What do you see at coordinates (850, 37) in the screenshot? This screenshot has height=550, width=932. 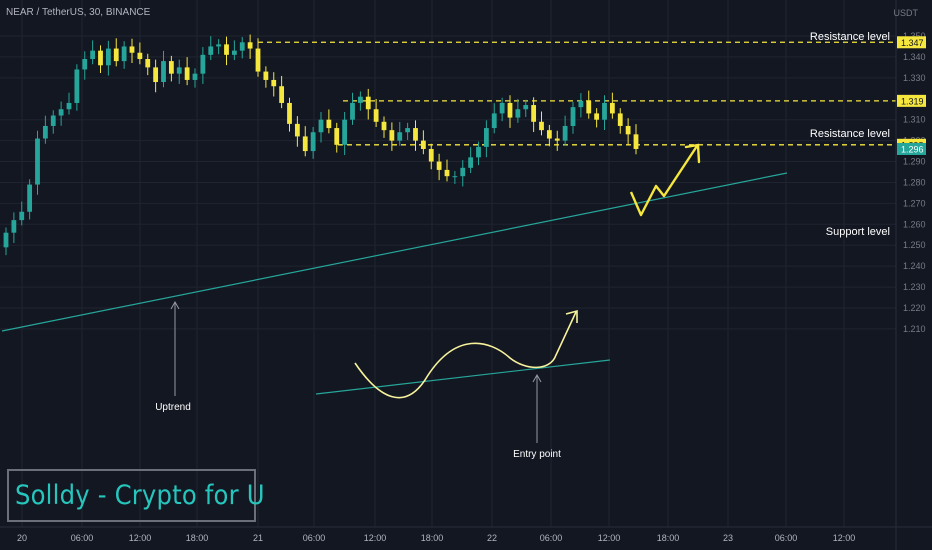 I see `resistance-level-top-label: Resistance level` at bounding box center [850, 37].